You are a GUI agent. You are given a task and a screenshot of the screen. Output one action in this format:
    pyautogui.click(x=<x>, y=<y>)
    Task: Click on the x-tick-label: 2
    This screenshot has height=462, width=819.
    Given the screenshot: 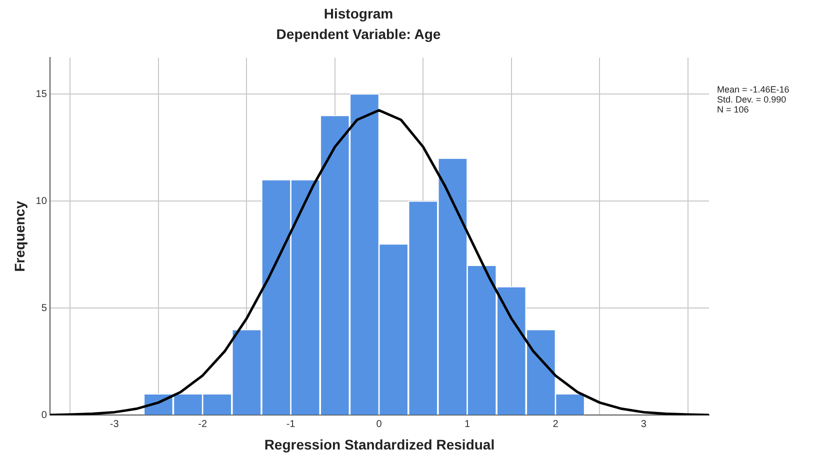 What is the action you would take?
    pyautogui.click(x=555, y=424)
    